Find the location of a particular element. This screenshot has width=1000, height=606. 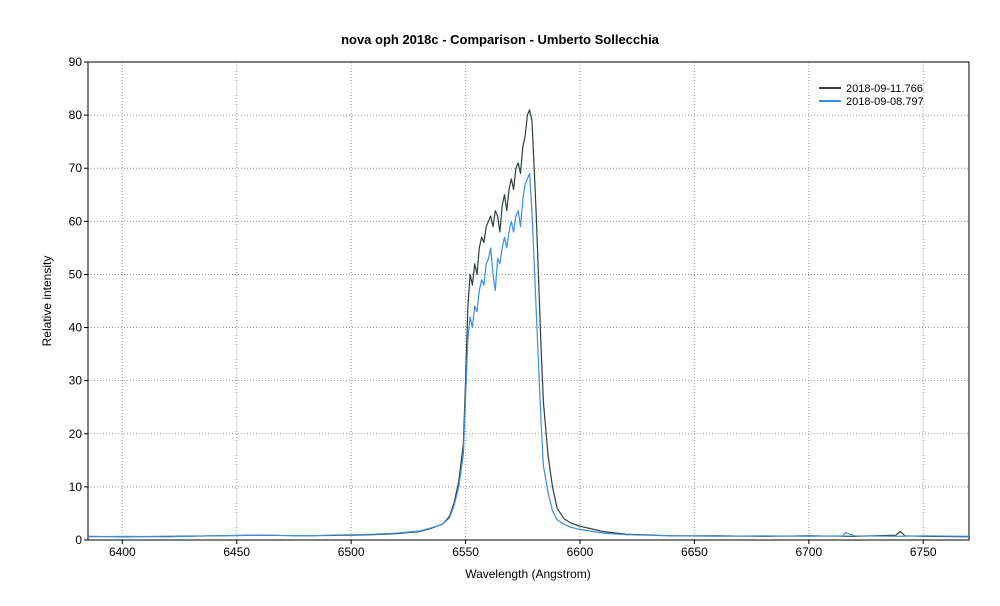

y-axis-title: Relative intensity is located at coordinates (47, 301).